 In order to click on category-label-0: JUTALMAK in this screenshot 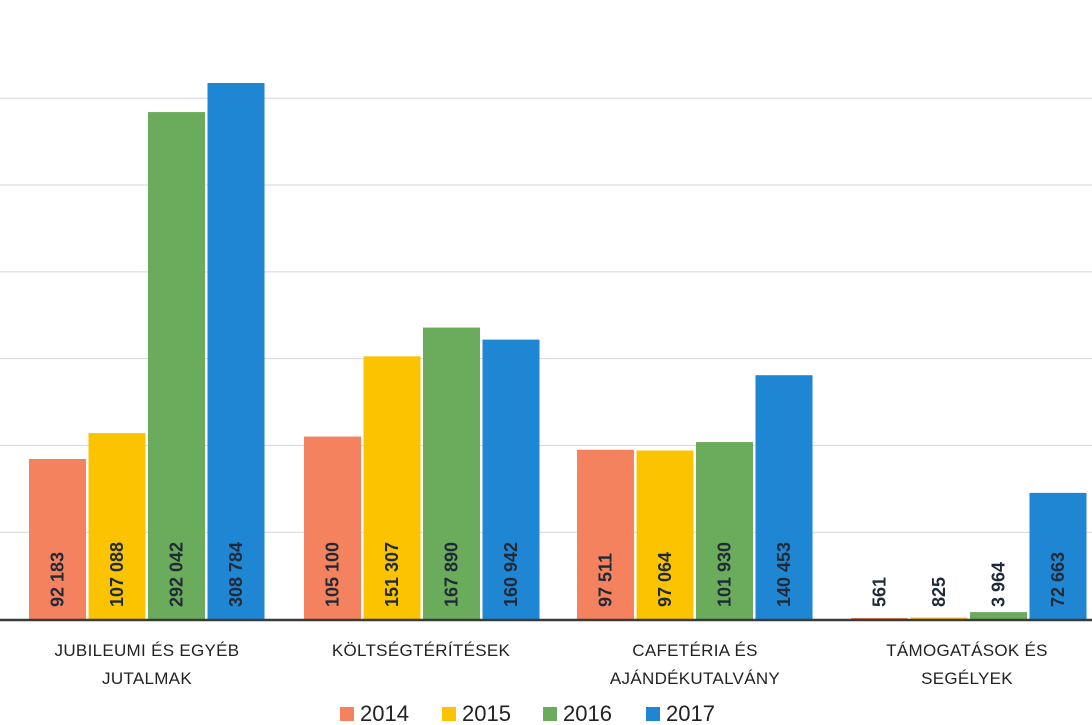, I will do `click(147, 678)`.